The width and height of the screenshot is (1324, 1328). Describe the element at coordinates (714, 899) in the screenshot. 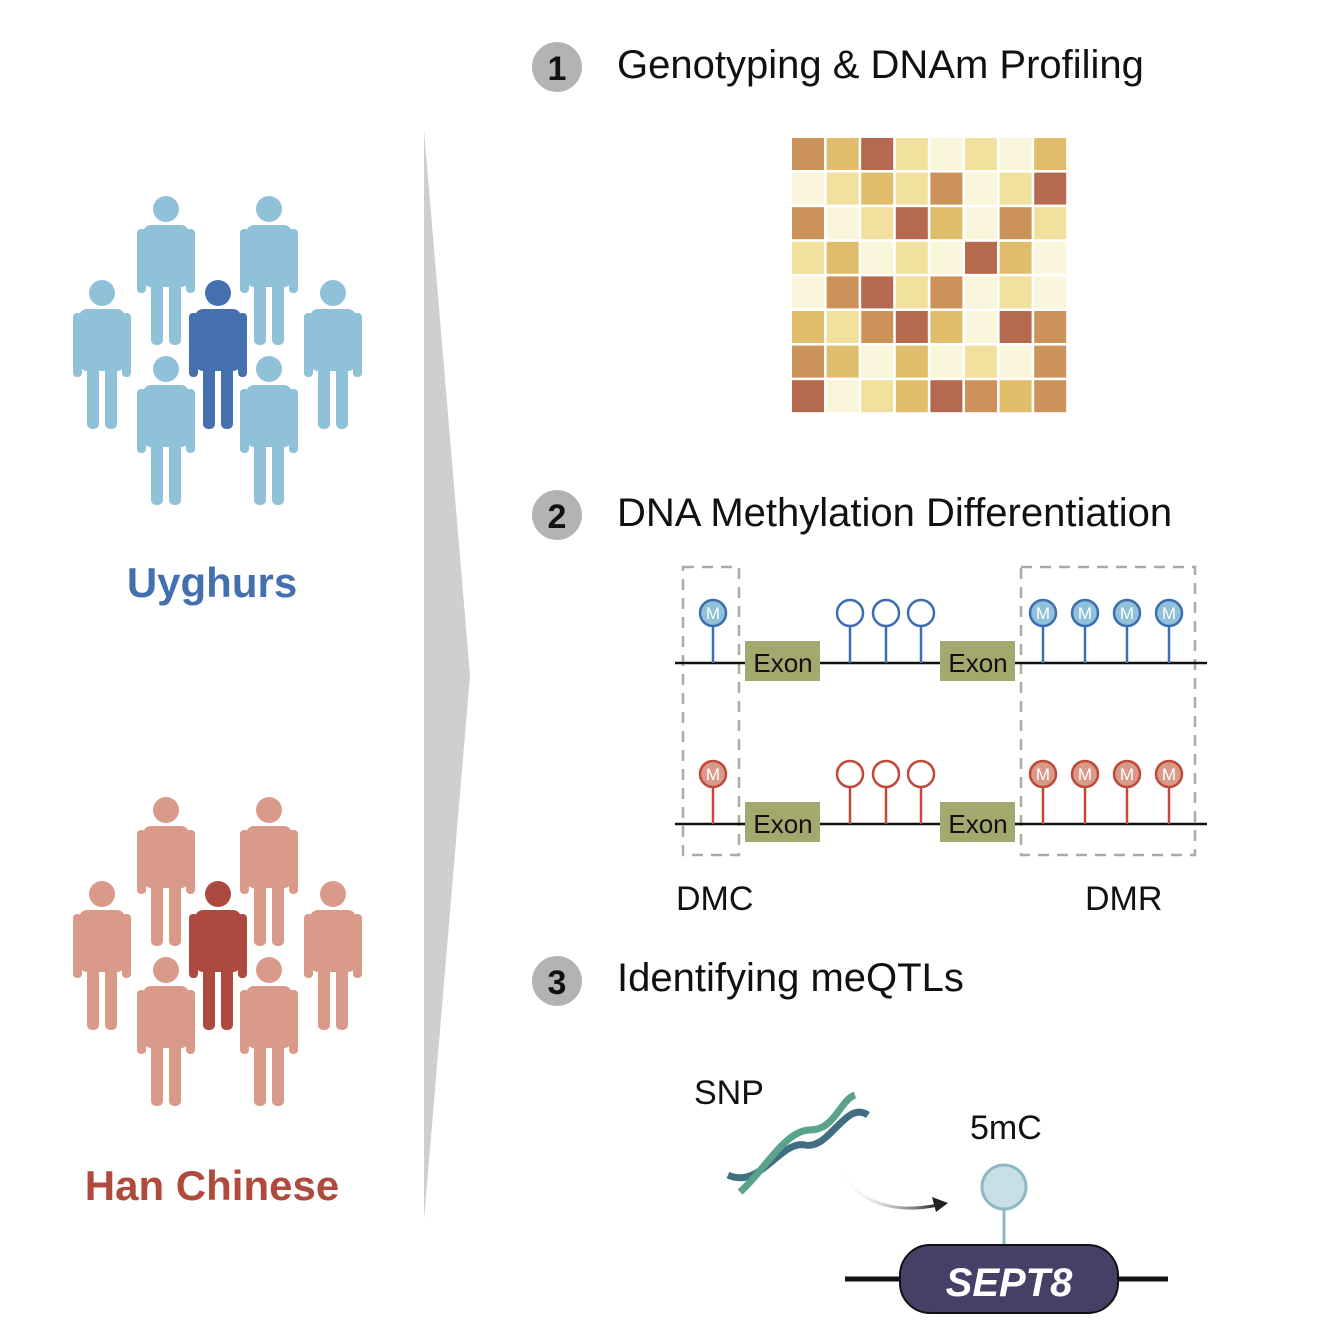

I see `dmc-label: DMC` at that location.